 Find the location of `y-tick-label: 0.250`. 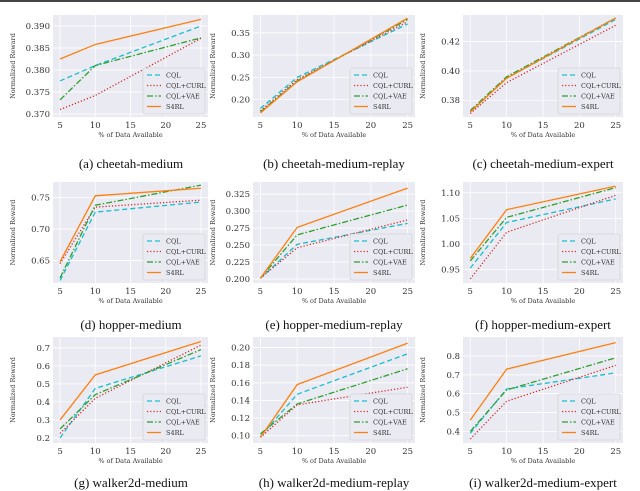

y-tick-label: 0.250 is located at coordinates (238, 246).